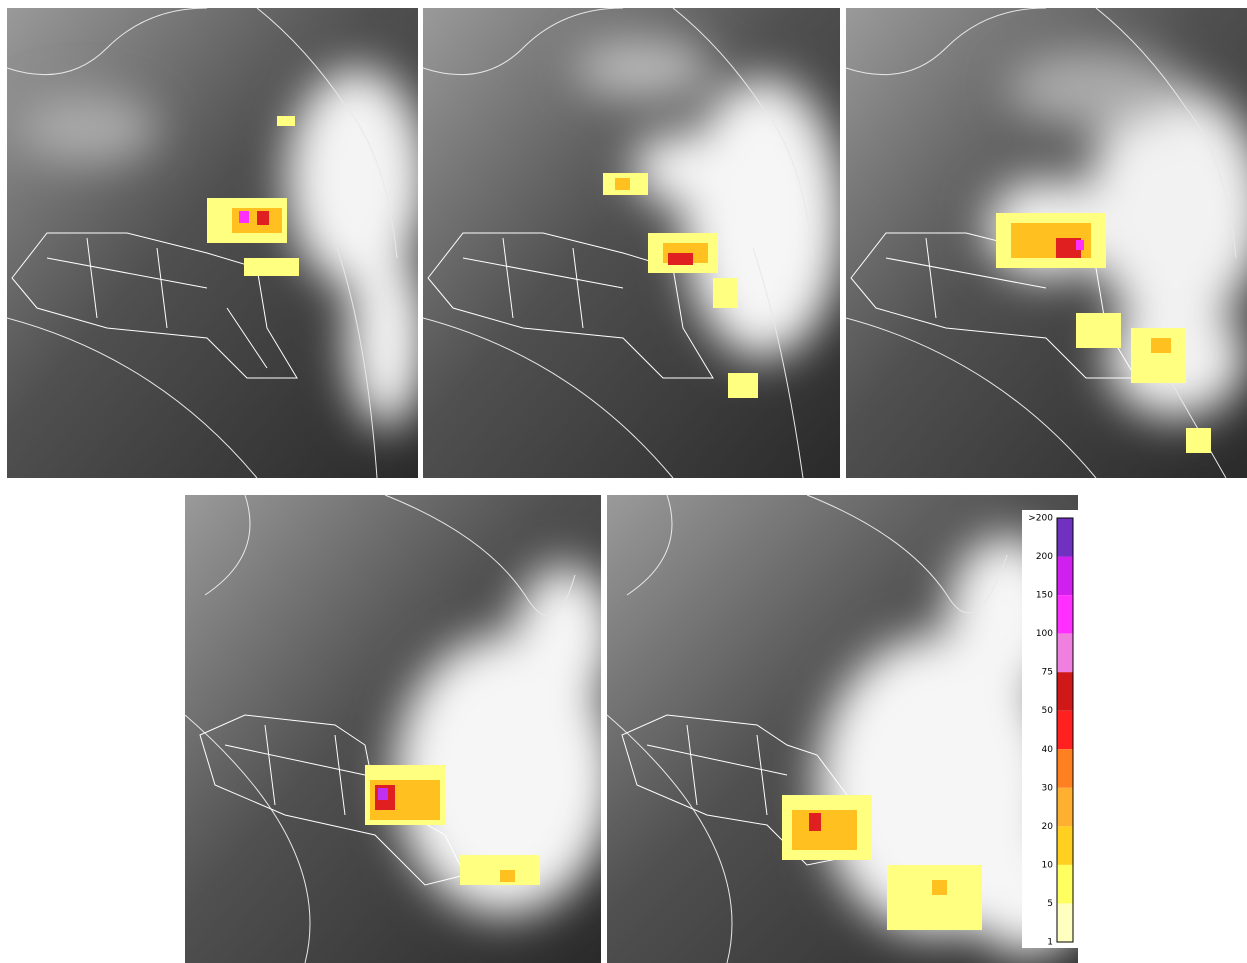  Describe the element at coordinates (1048, 750) in the screenshot. I see `colorbar-label: 40` at that location.